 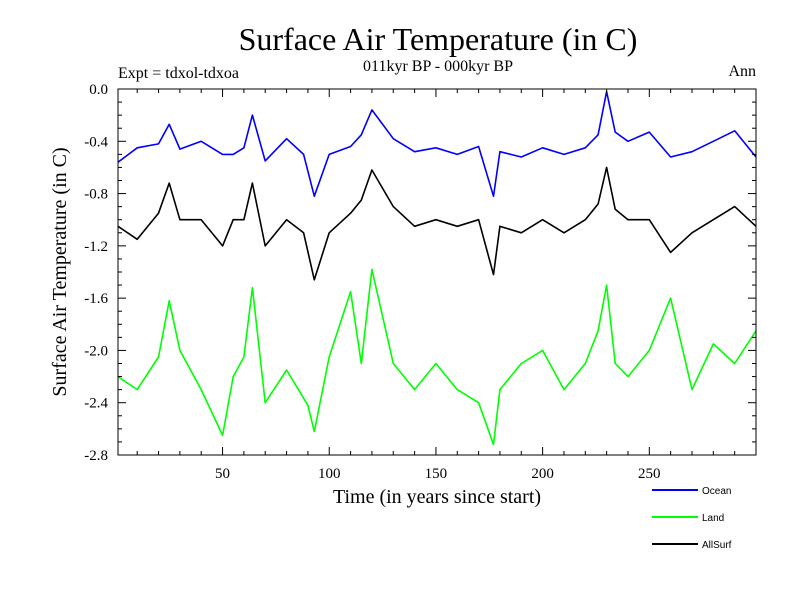 What do you see at coordinates (742, 71) in the screenshot?
I see `season-label: Ann` at bounding box center [742, 71].